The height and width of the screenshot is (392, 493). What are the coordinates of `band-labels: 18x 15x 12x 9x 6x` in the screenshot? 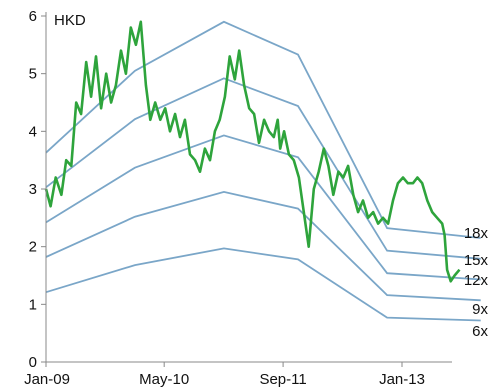 It's located at (476, 282).